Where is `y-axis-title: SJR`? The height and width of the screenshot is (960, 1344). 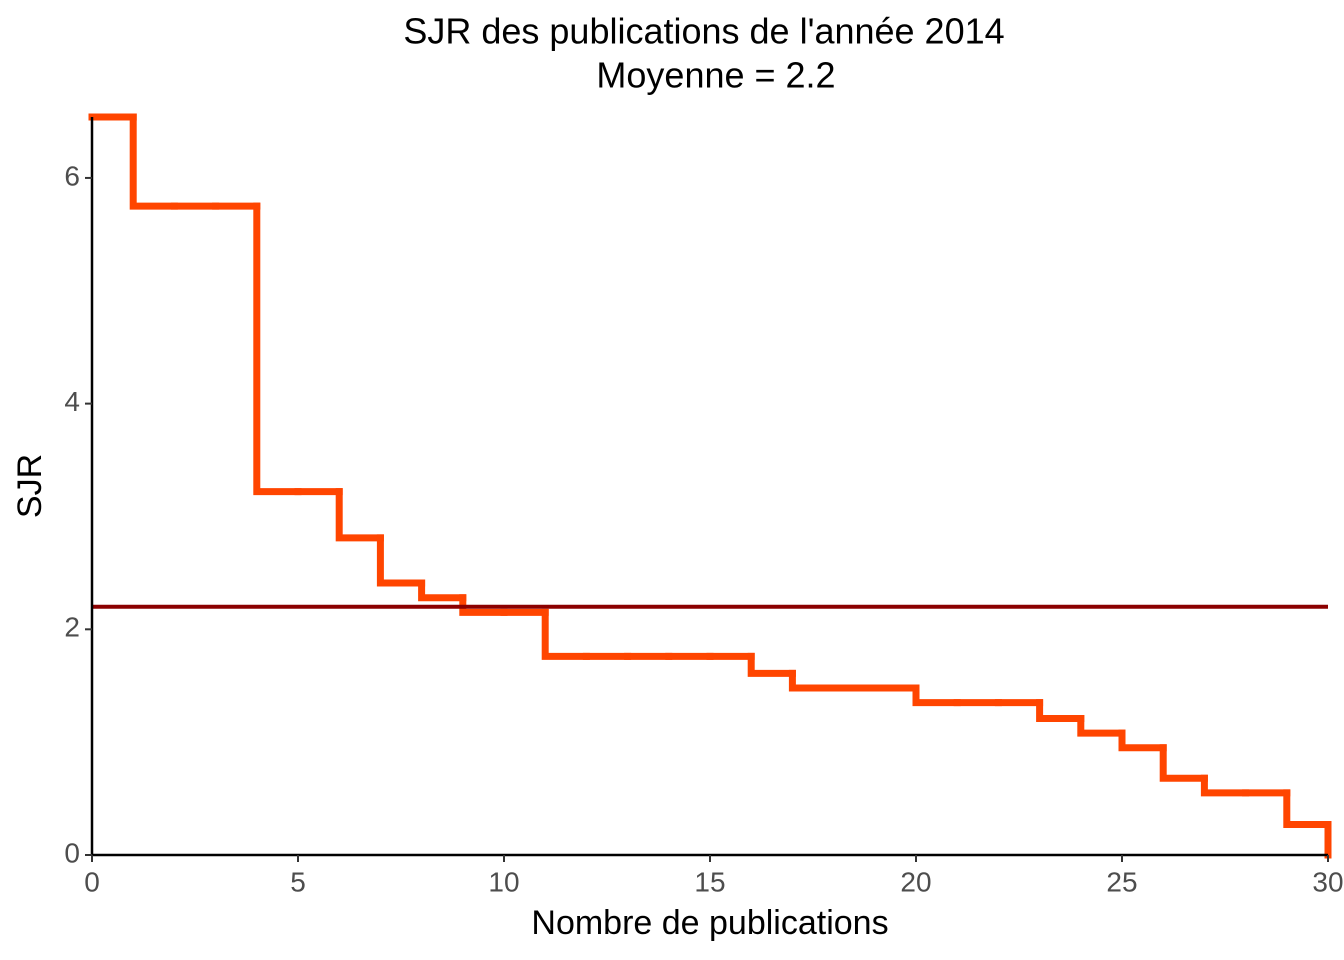
y-axis-title: SJR is located at coordinates (30, 486).